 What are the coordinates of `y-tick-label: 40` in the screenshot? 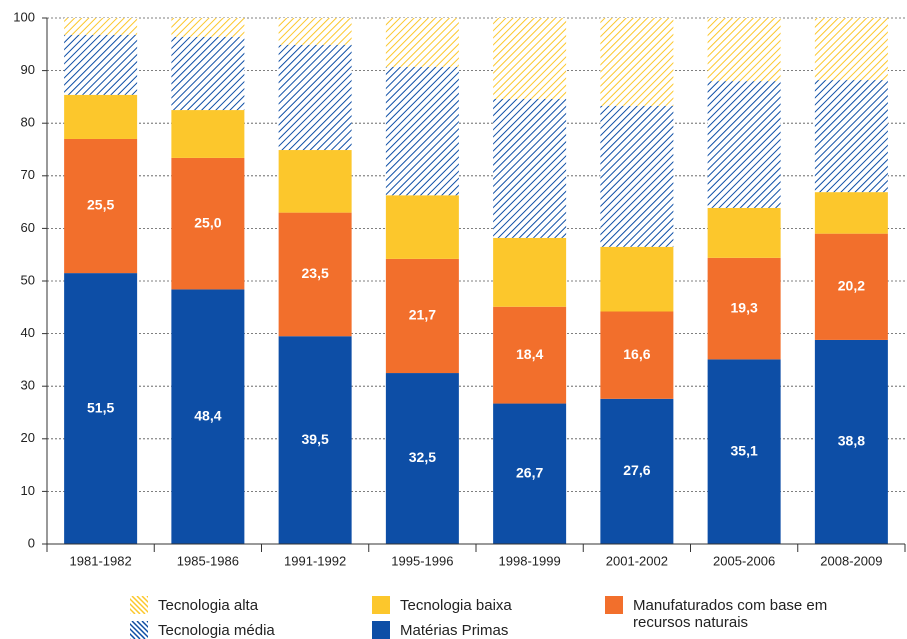 It's located at (28, 332).